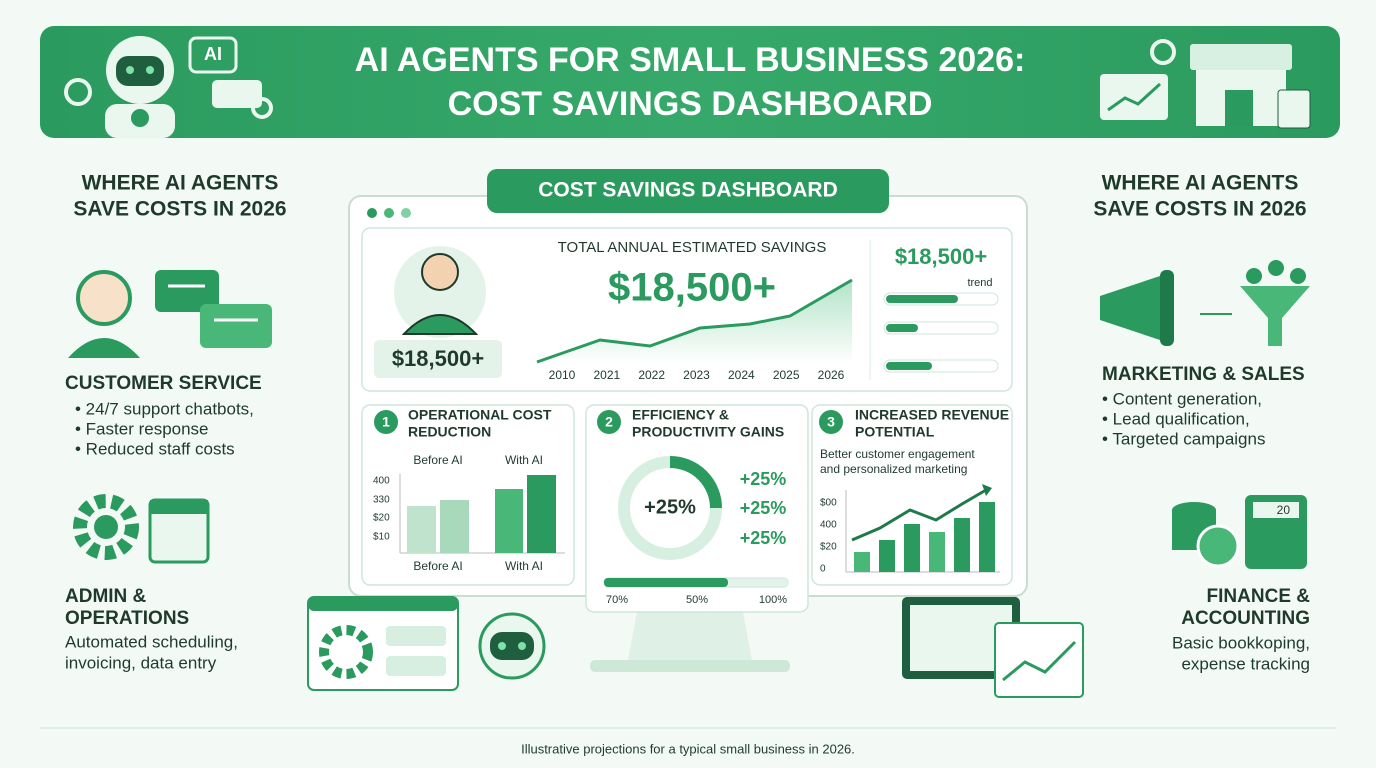 The image size is (1376, 768). I want to click on panel-description: Better customer engagement, so click(897, 454).